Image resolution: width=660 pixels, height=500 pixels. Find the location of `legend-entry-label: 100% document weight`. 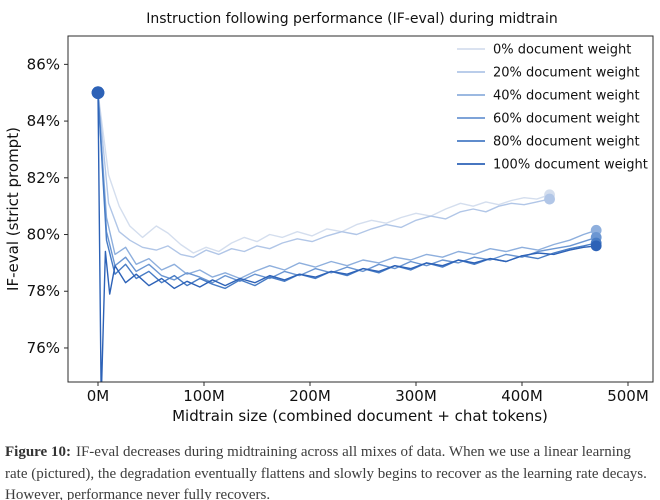

legend-entry-label: 100% document weight is located at coordinates (570, 165).